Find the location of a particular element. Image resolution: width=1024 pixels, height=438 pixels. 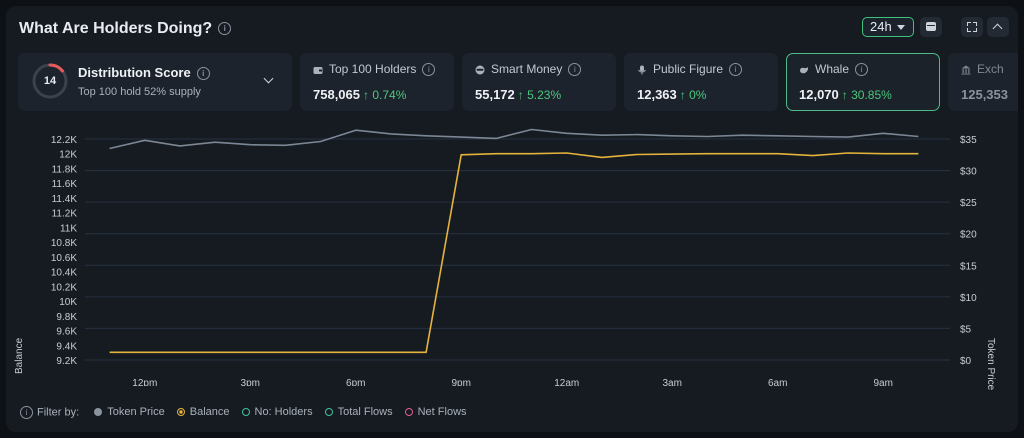

y2-tick-label: $0 is located at coordinates (966, 361).